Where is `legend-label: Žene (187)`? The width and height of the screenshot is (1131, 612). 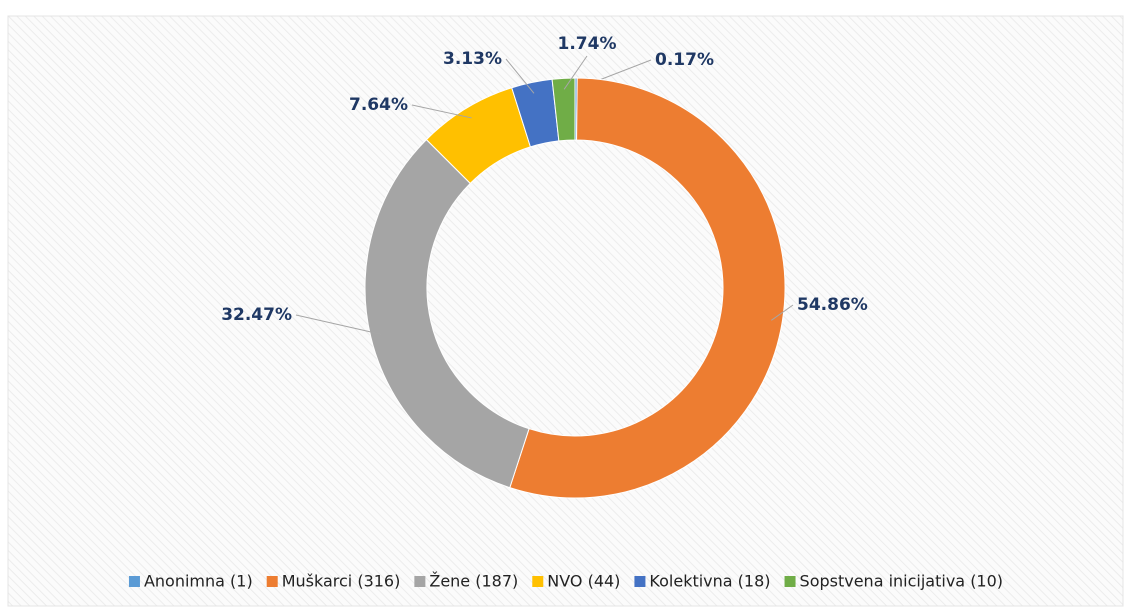 legend-label: Žene (187) is located at coordinates (473, 581).